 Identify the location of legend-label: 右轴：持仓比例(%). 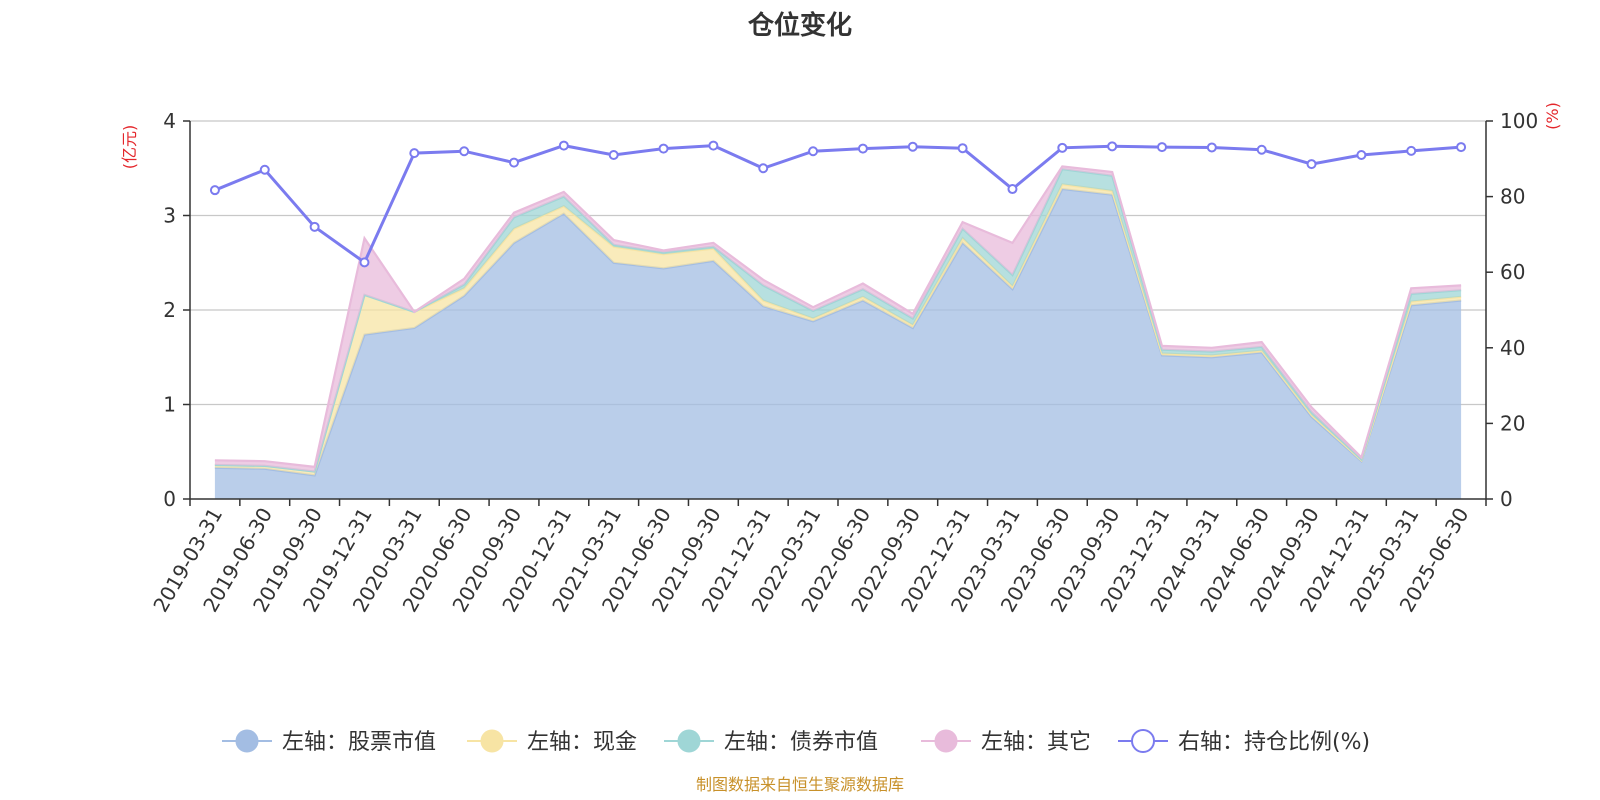
(1274, 742).